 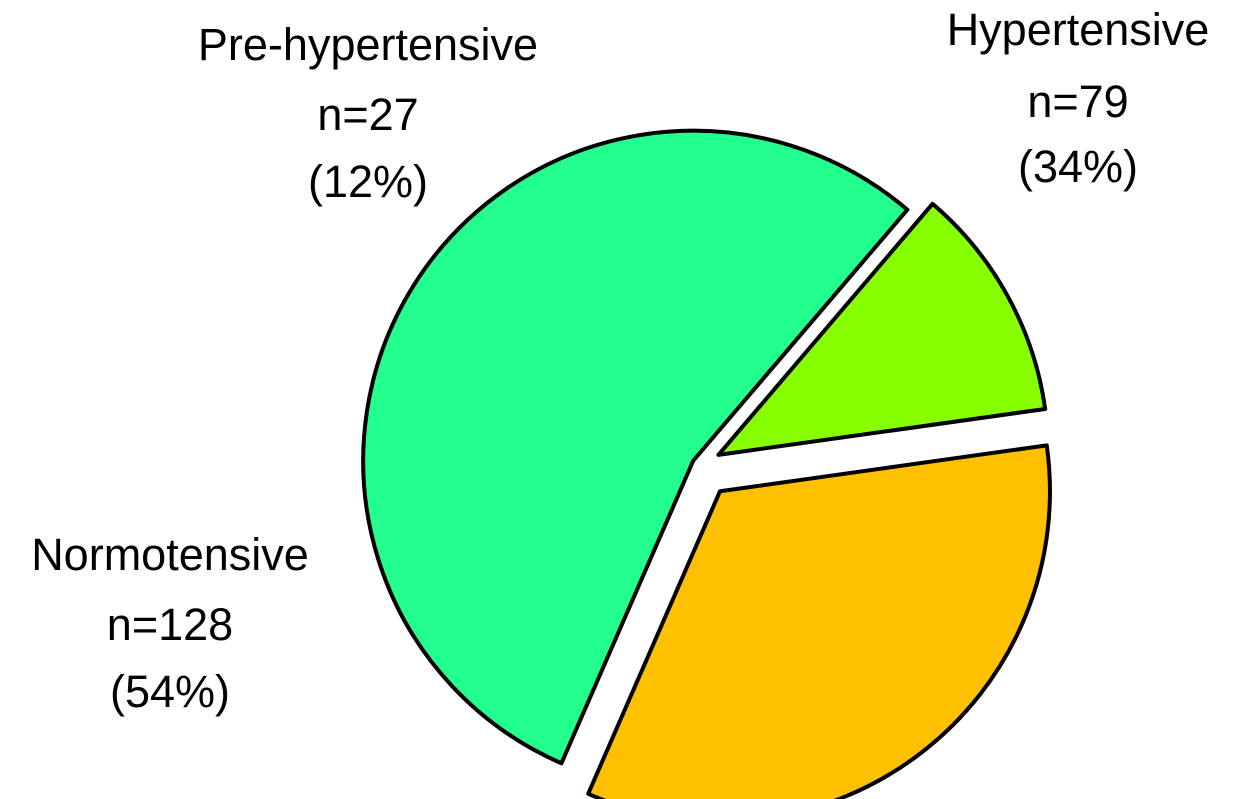 I want to click on label-hypertensive-name: Hypertensive, so click(x=1078, y=29).